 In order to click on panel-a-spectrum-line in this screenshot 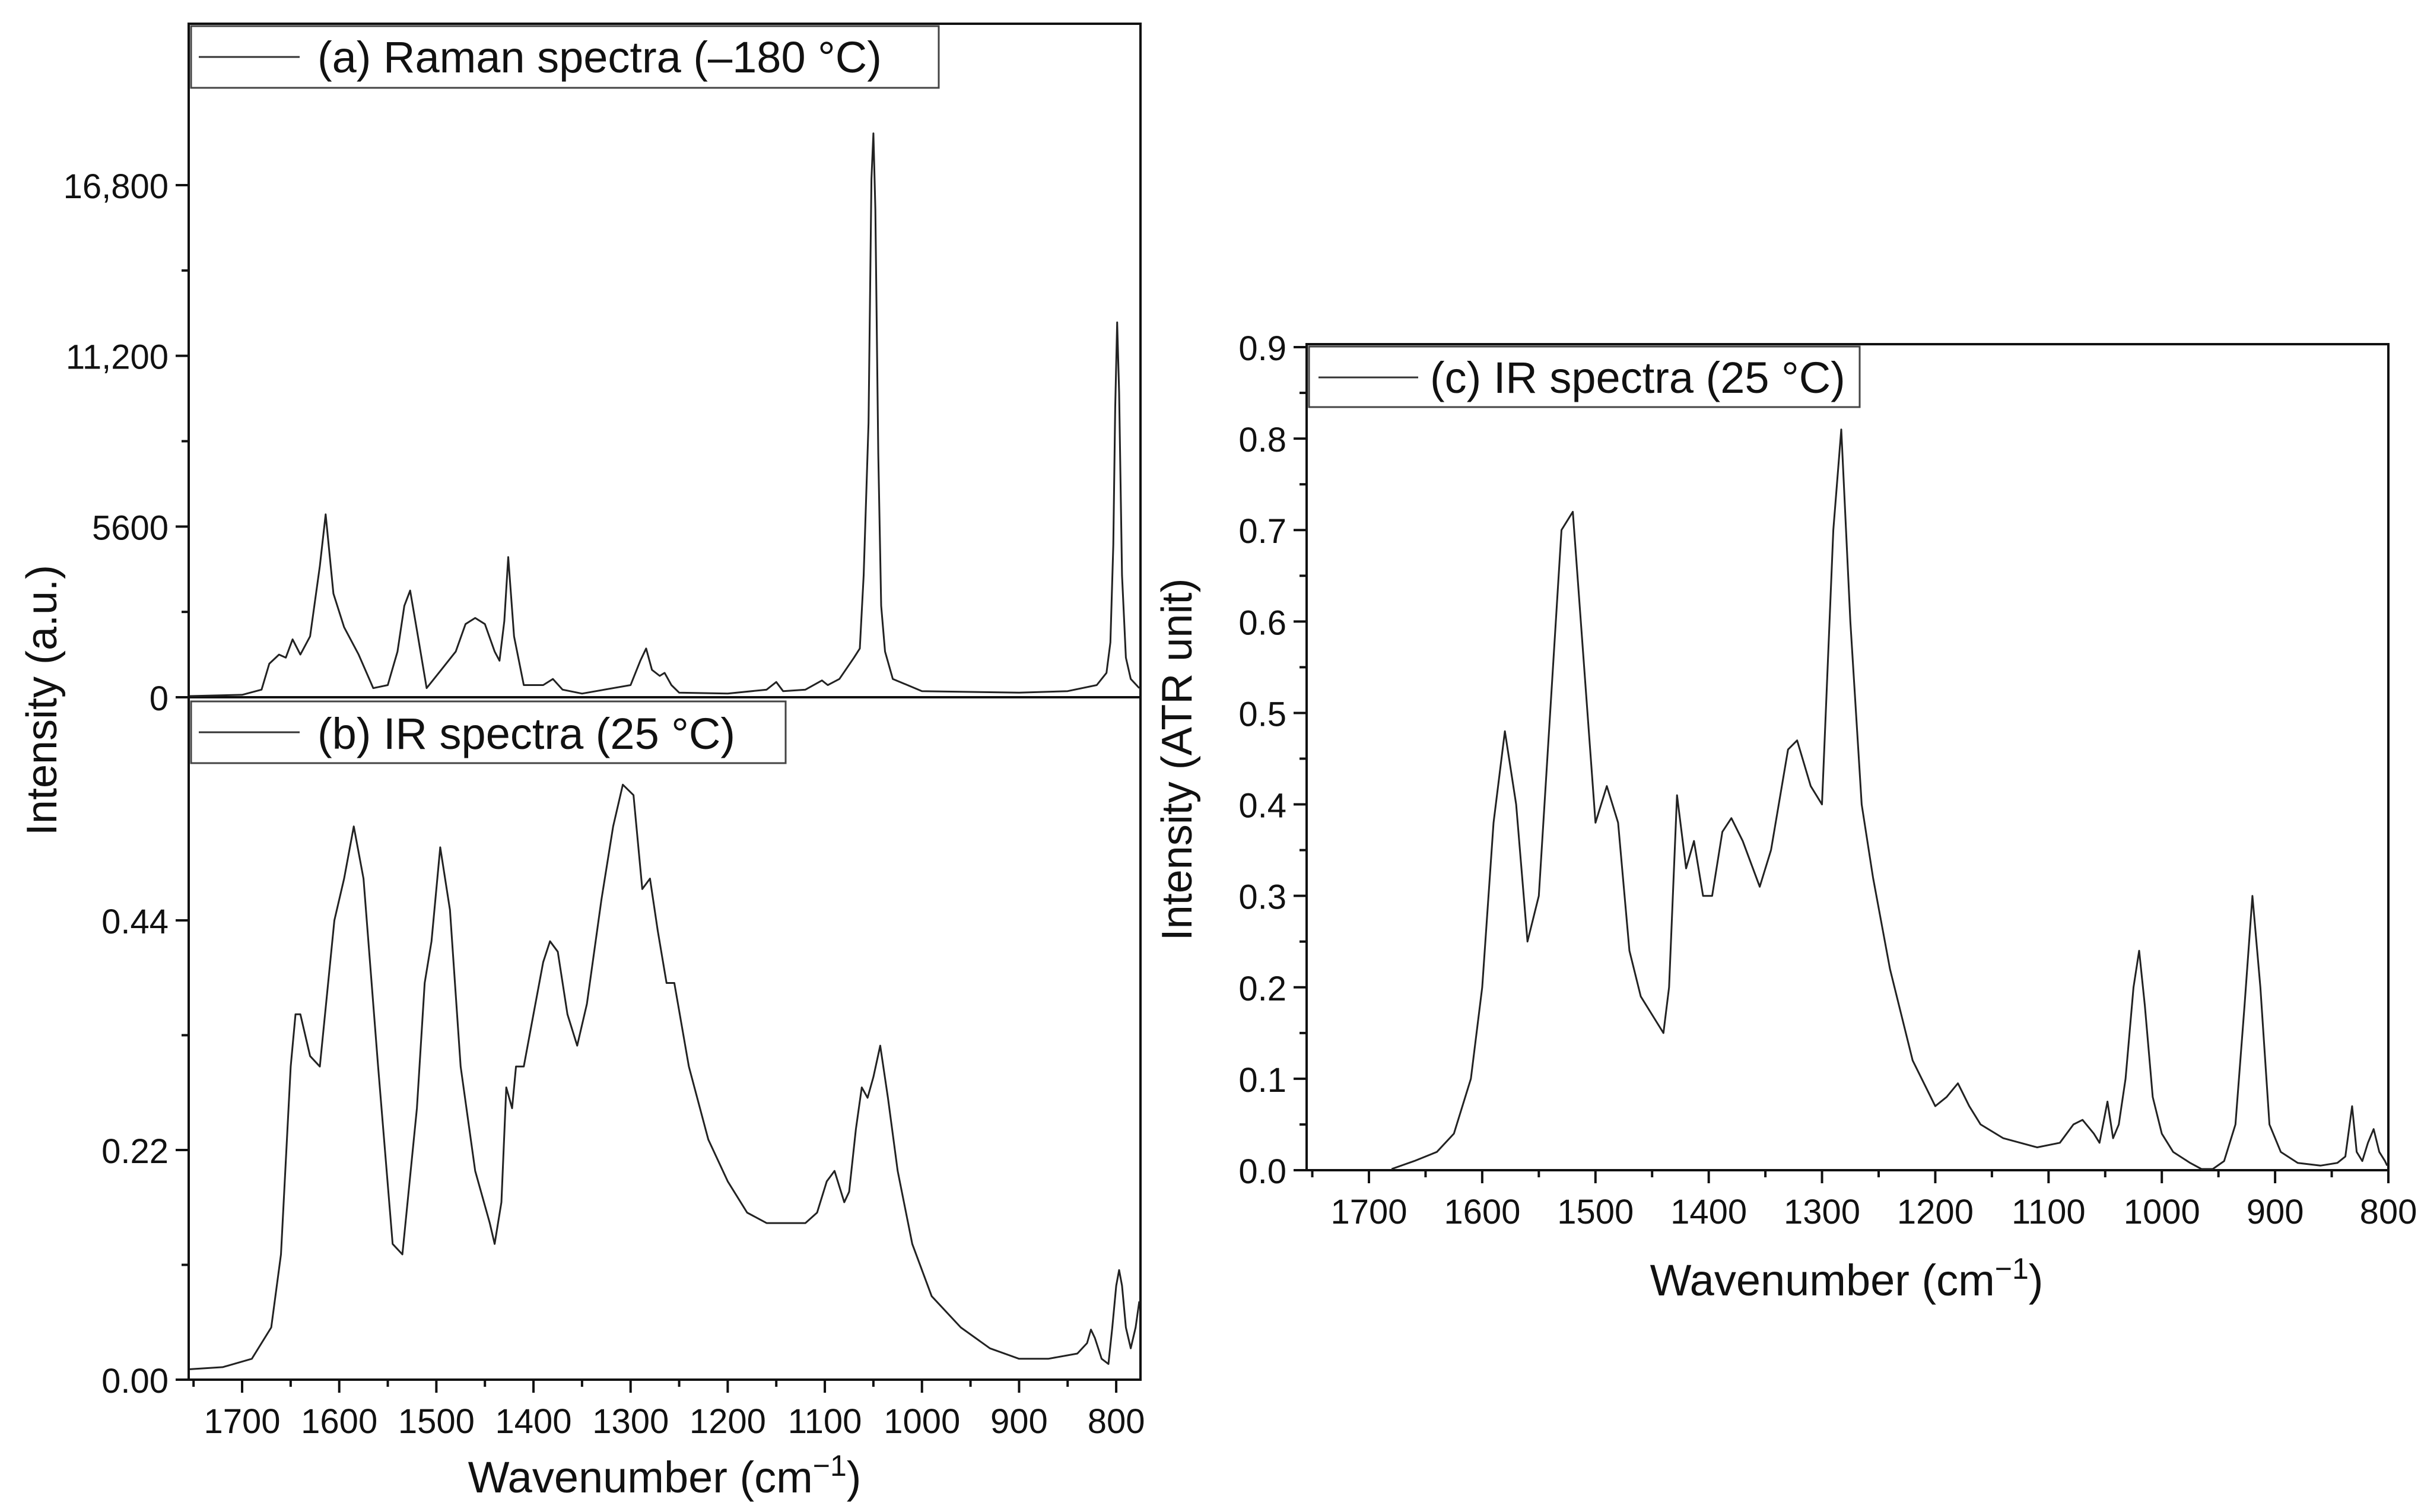, I will do `click(664, 414)`.